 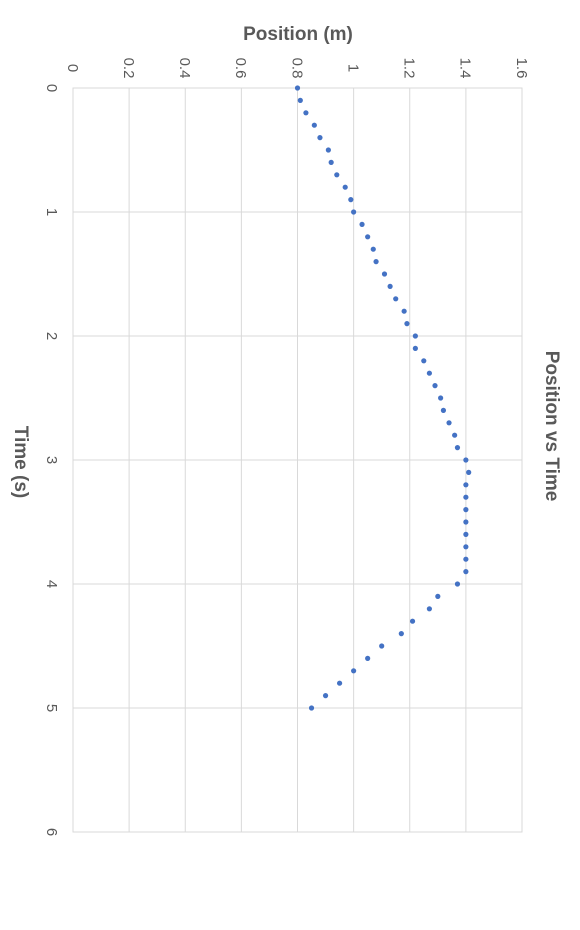 What do you see at coordinates (521, 68) in the screenshot?
I see `position-tick-label: 1.6` at bounding box center [521, 68].